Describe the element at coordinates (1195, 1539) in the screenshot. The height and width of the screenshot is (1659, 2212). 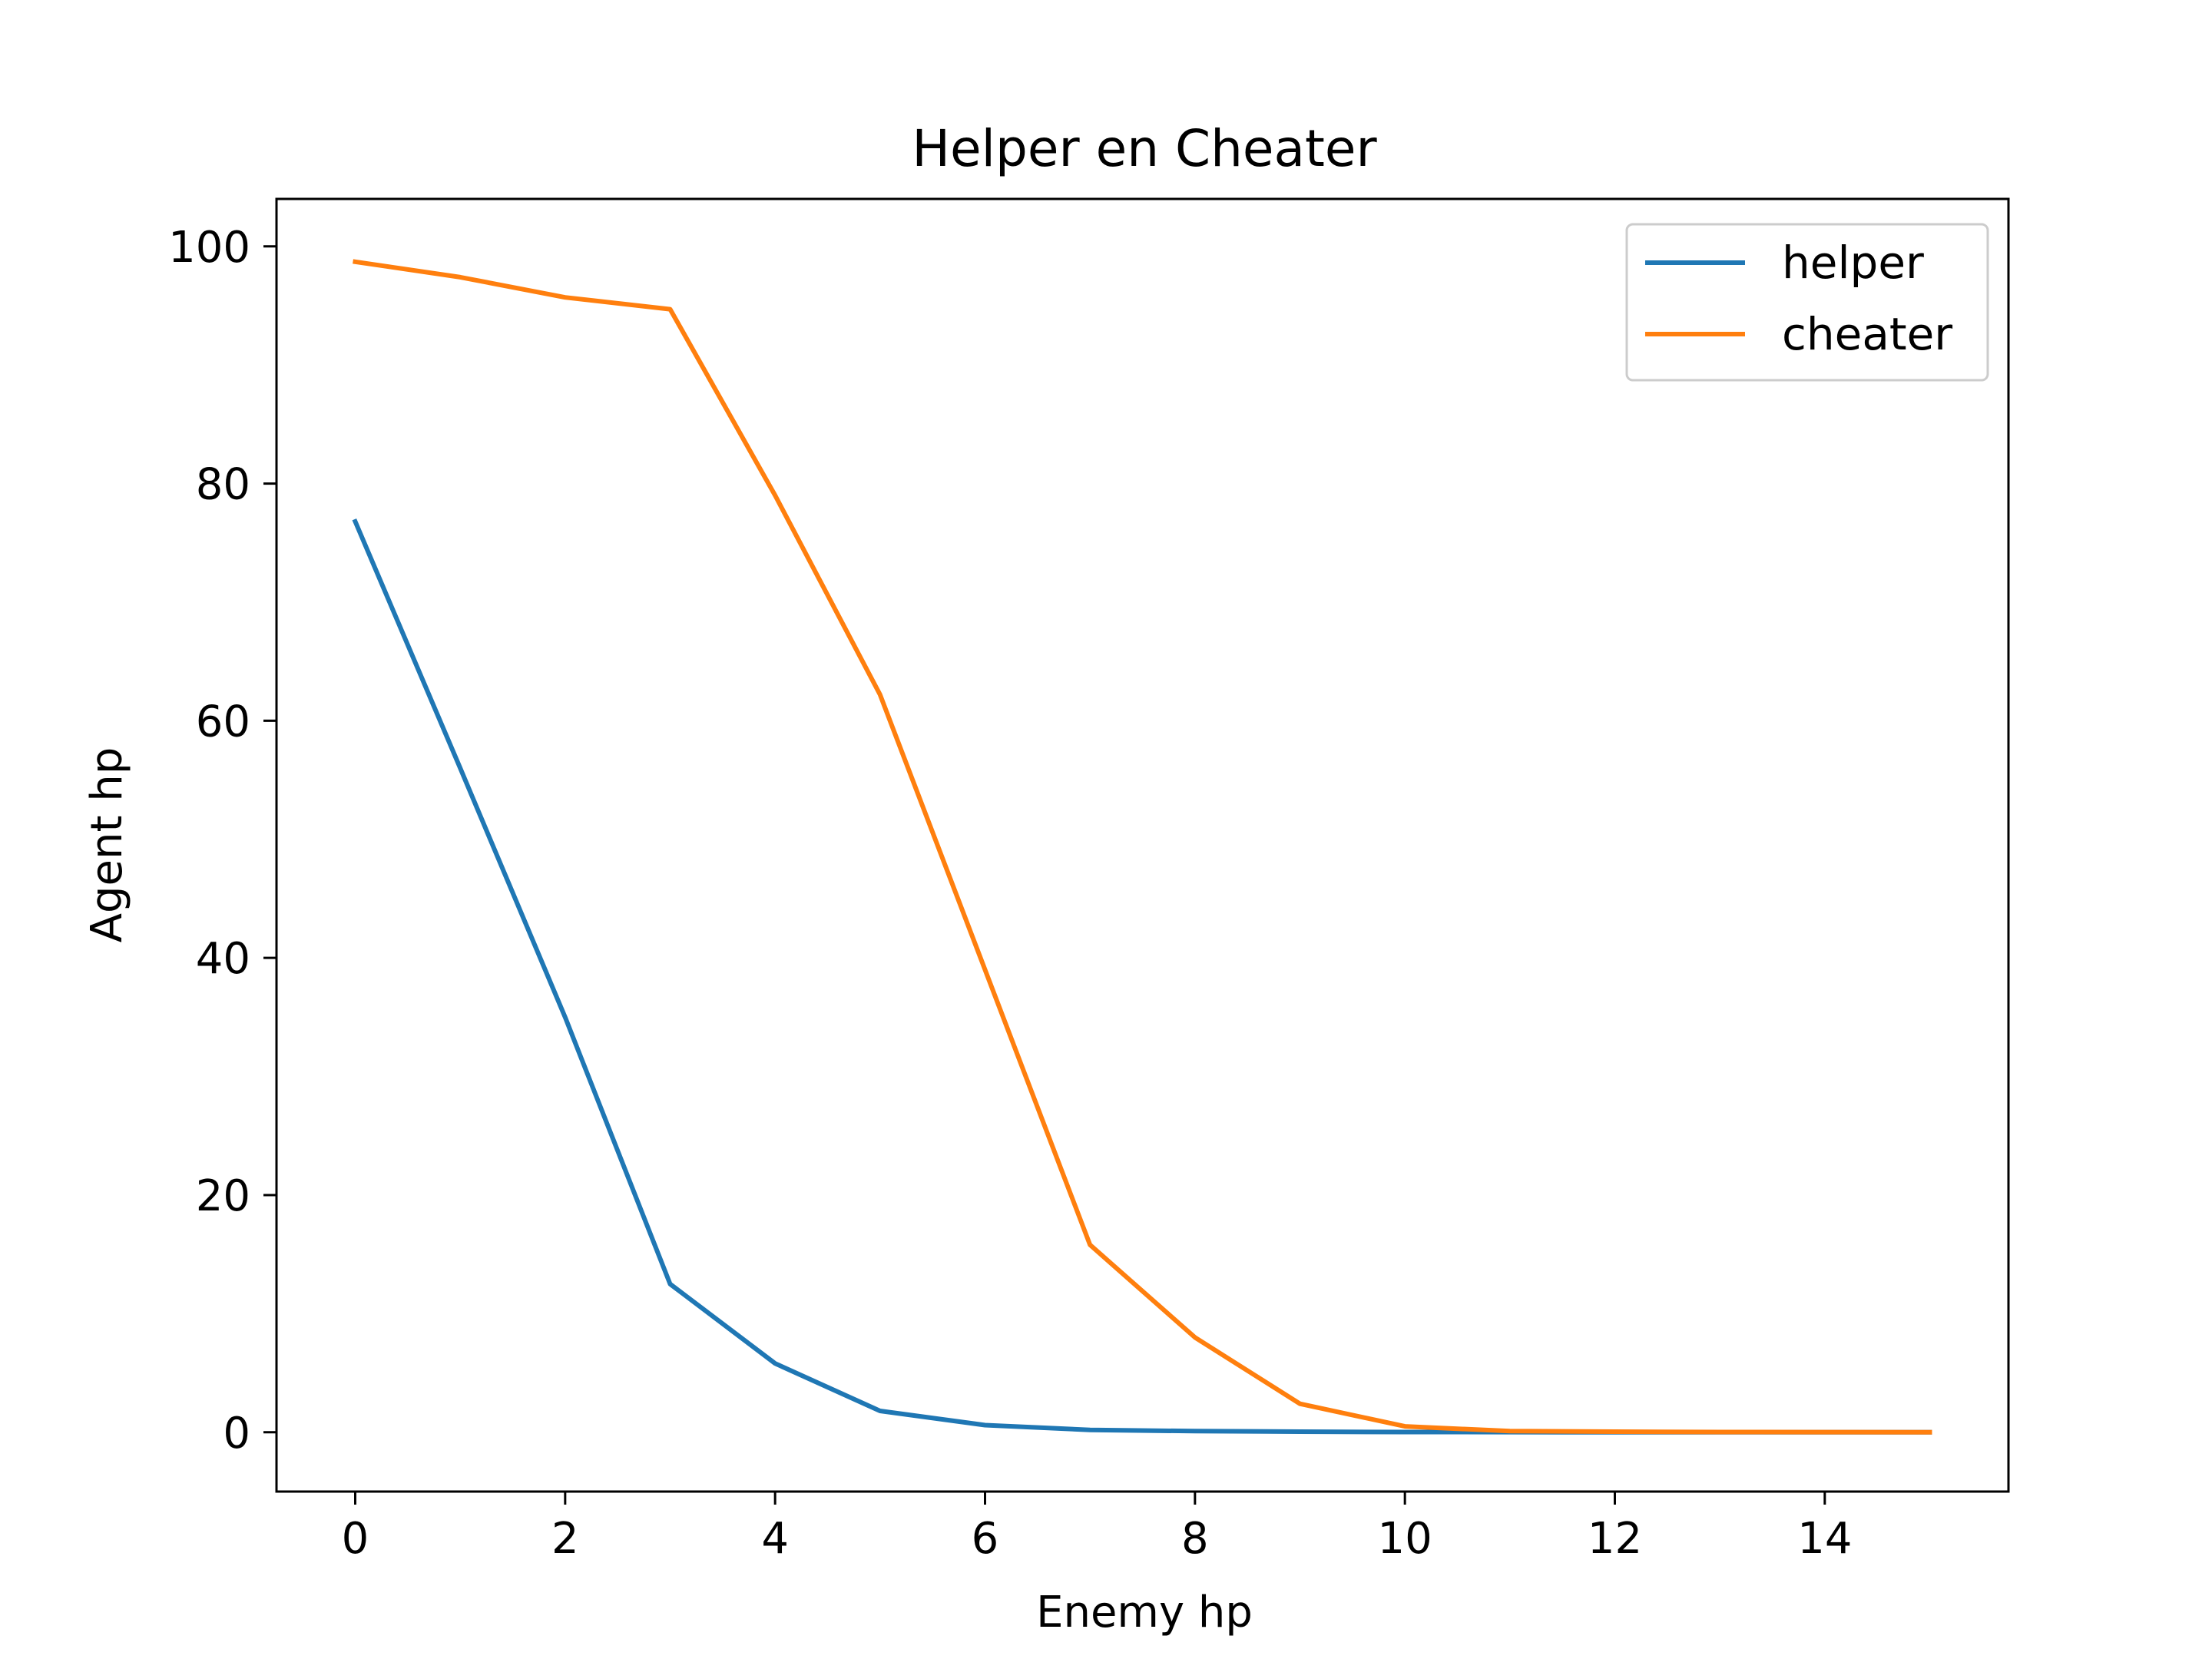
I see `x-tick-label: 8` at that location.